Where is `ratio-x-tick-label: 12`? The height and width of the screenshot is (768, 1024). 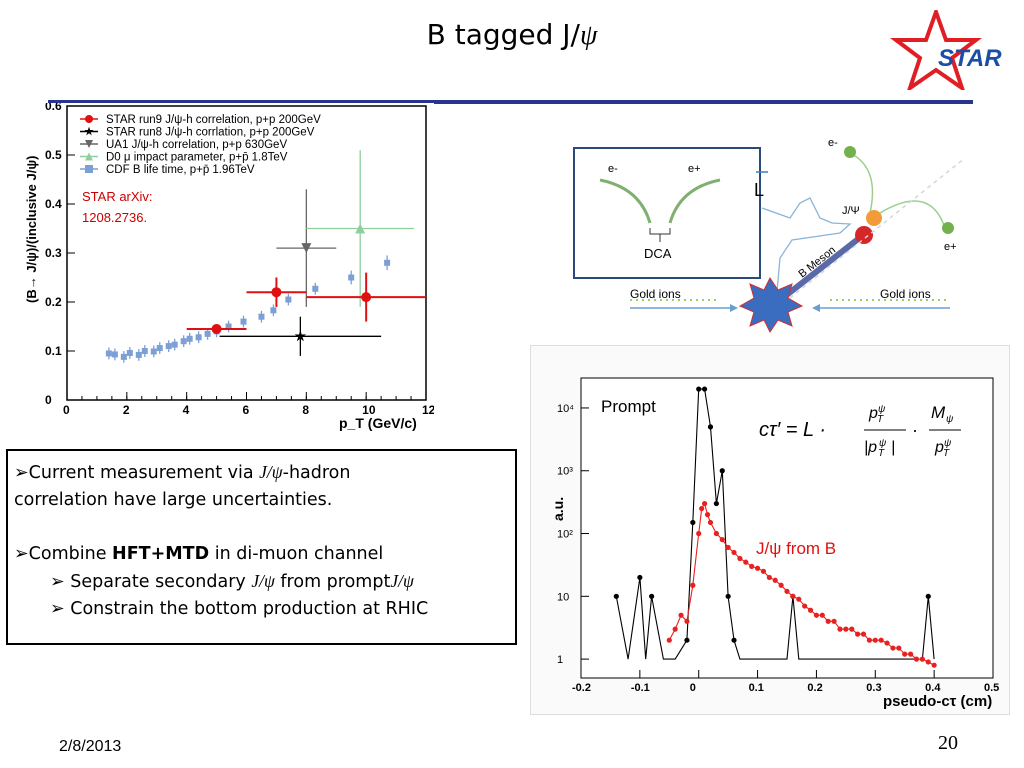
ratio-x-tick-label: 12 is located at coordinates (428, 410).